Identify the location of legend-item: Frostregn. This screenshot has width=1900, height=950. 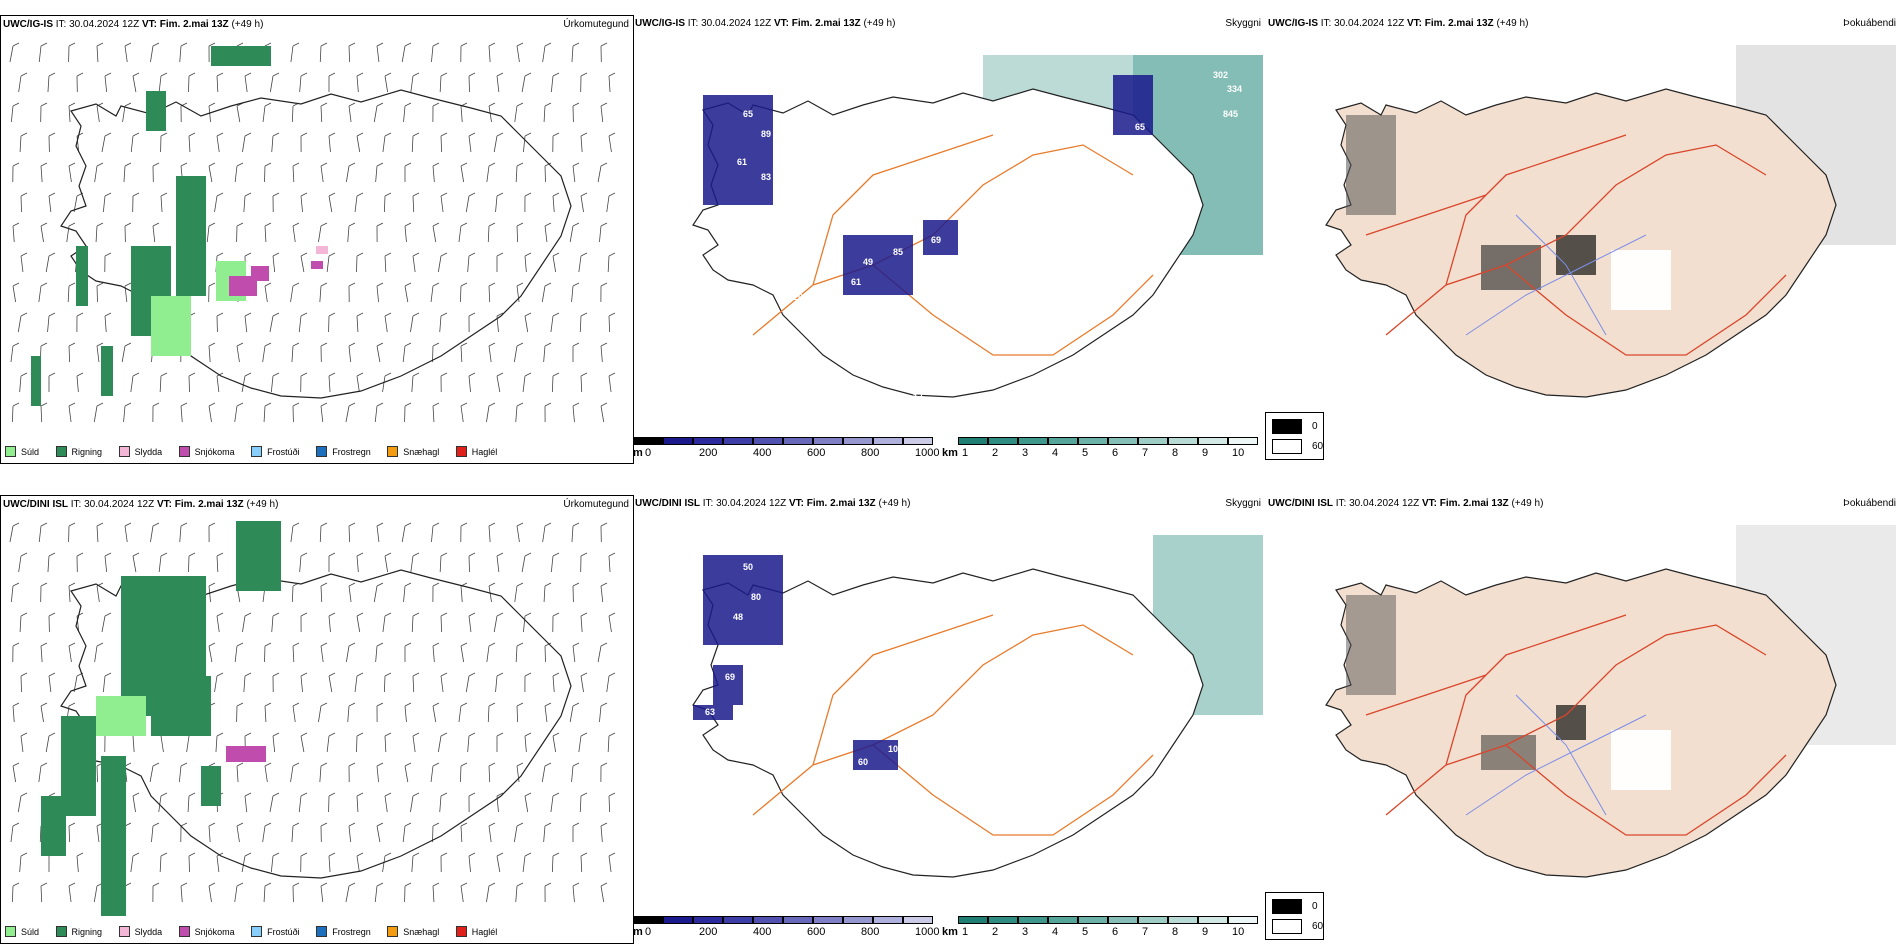
(343, 931).